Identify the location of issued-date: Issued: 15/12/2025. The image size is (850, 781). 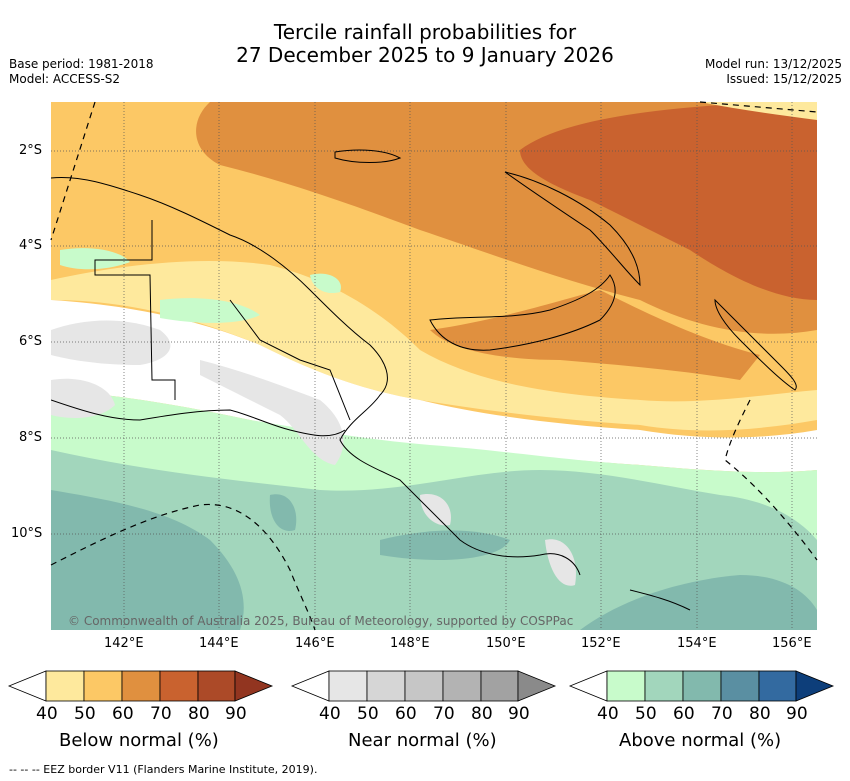
(784, 79).